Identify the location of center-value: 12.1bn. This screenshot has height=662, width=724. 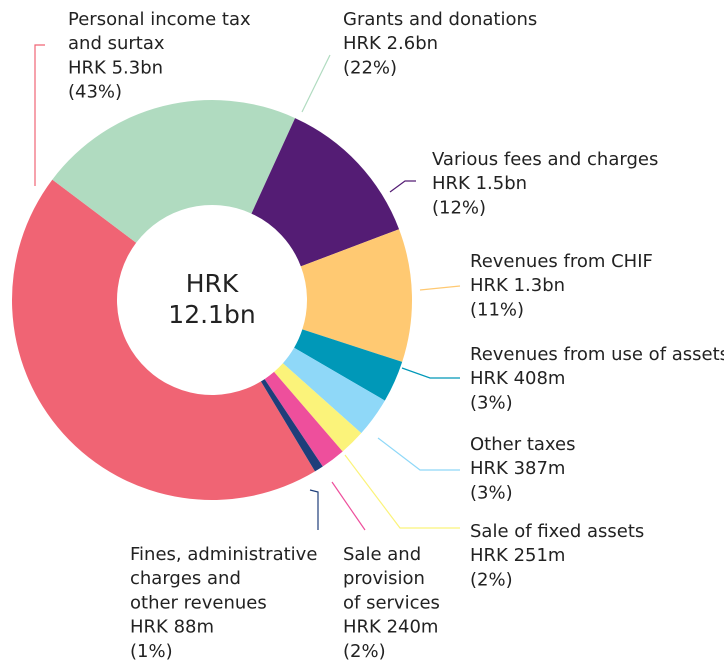
(211, 314).